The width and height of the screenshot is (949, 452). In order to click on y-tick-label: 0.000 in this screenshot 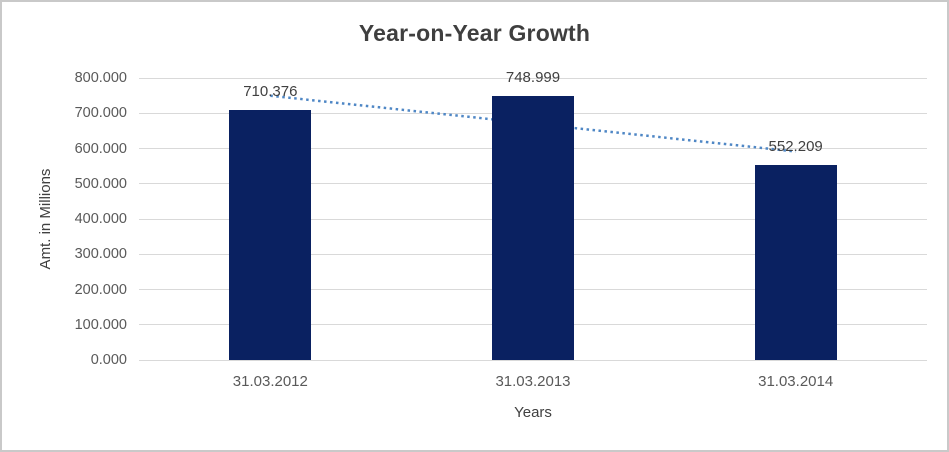, I will do `click(108, 360)`.